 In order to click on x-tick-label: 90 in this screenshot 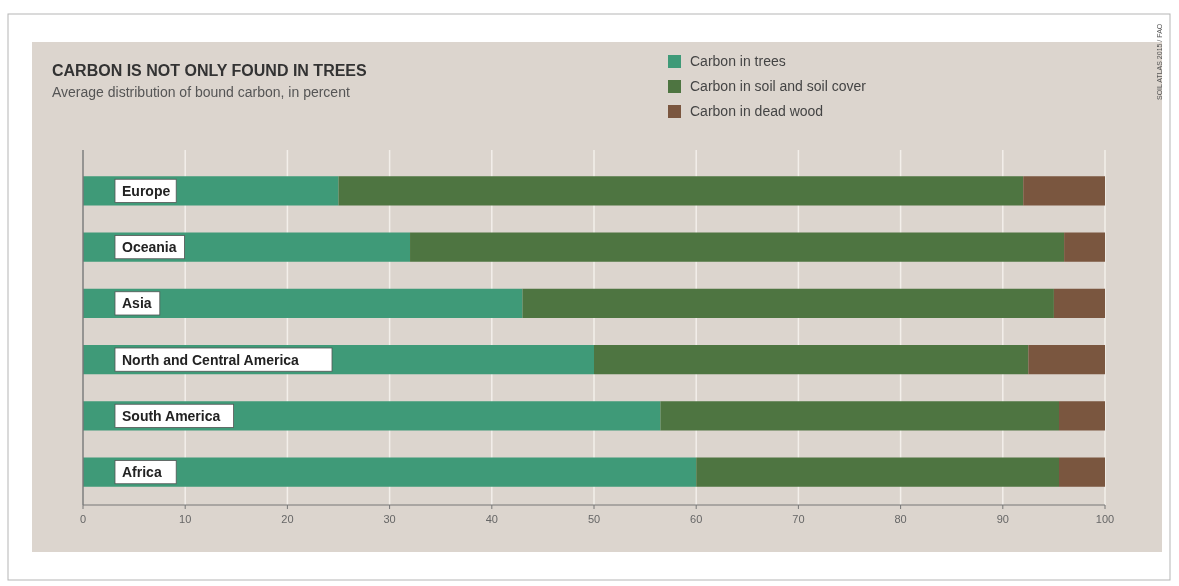, I will do `click(1002, 519)`.